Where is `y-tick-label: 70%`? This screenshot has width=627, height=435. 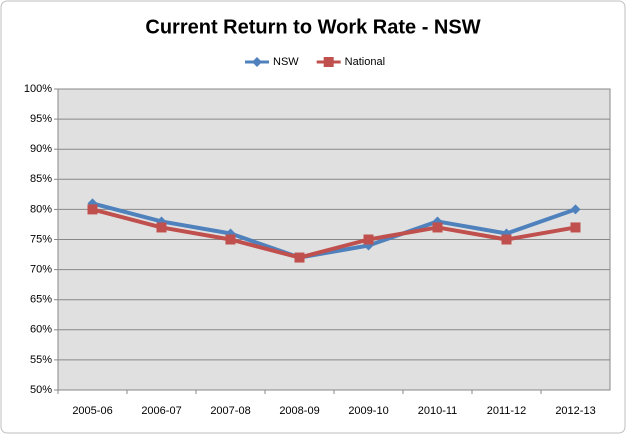 y-tick-label: 70% is located at coordinates (41, 270).